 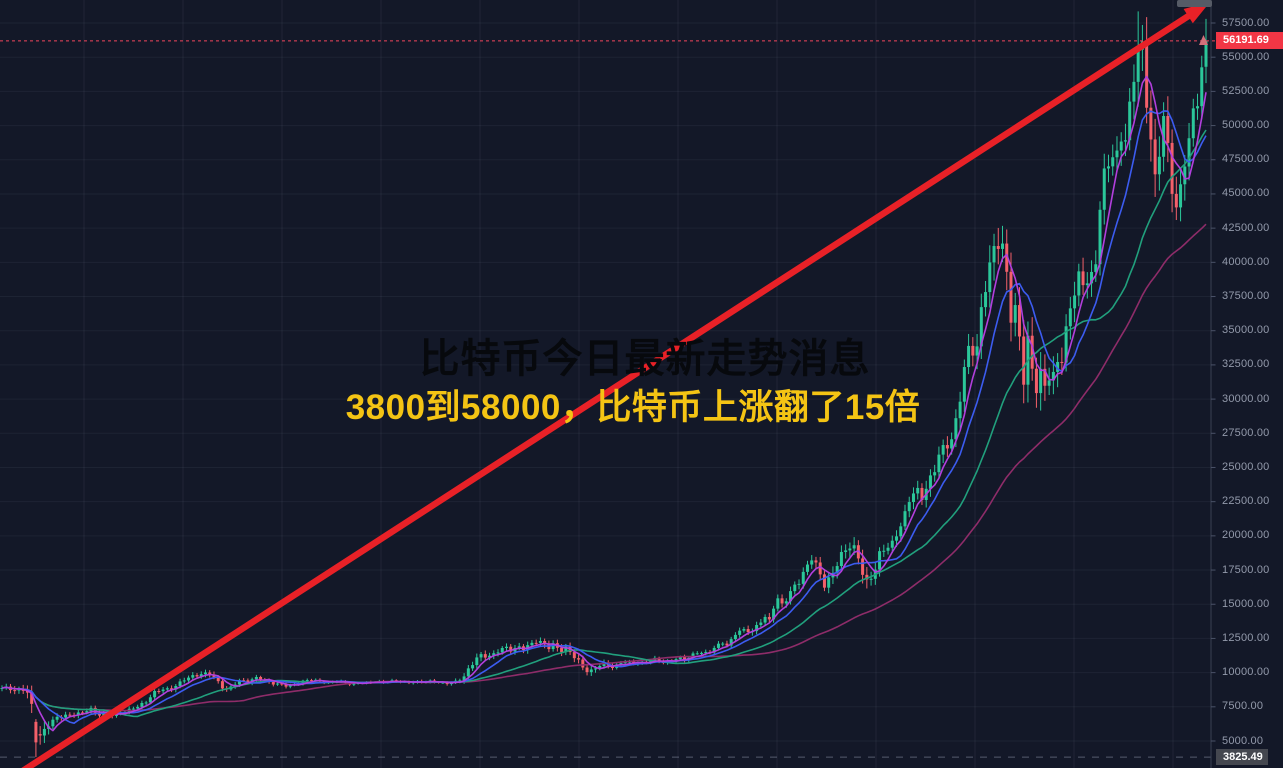 I want to click on y-axis-tick-label: 20000.00, so click(x=1246, y=535).